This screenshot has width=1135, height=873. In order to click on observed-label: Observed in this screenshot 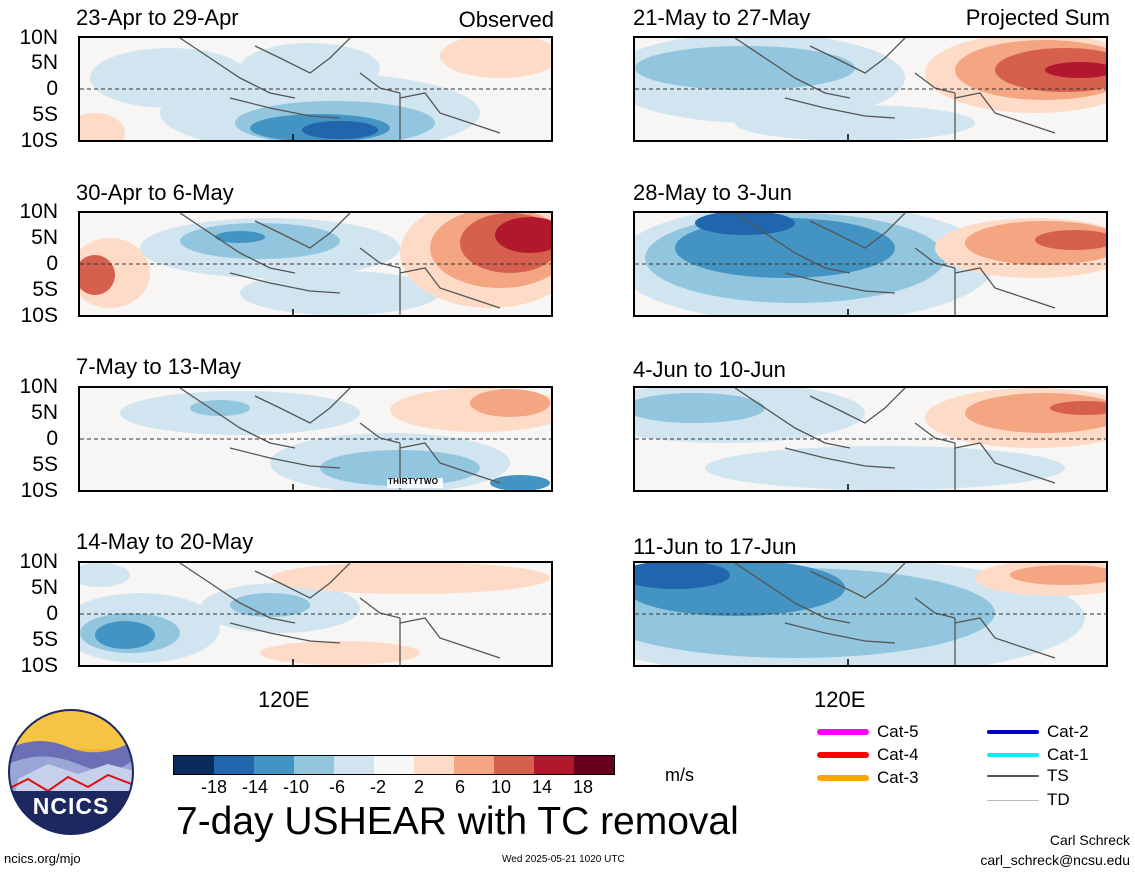, I will do `click(506, 19)`.